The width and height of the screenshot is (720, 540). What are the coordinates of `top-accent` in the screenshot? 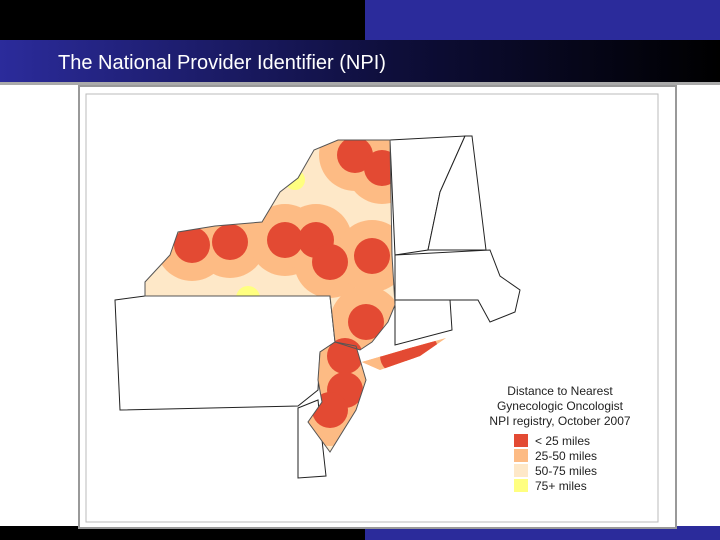 It's located at (542, 20).